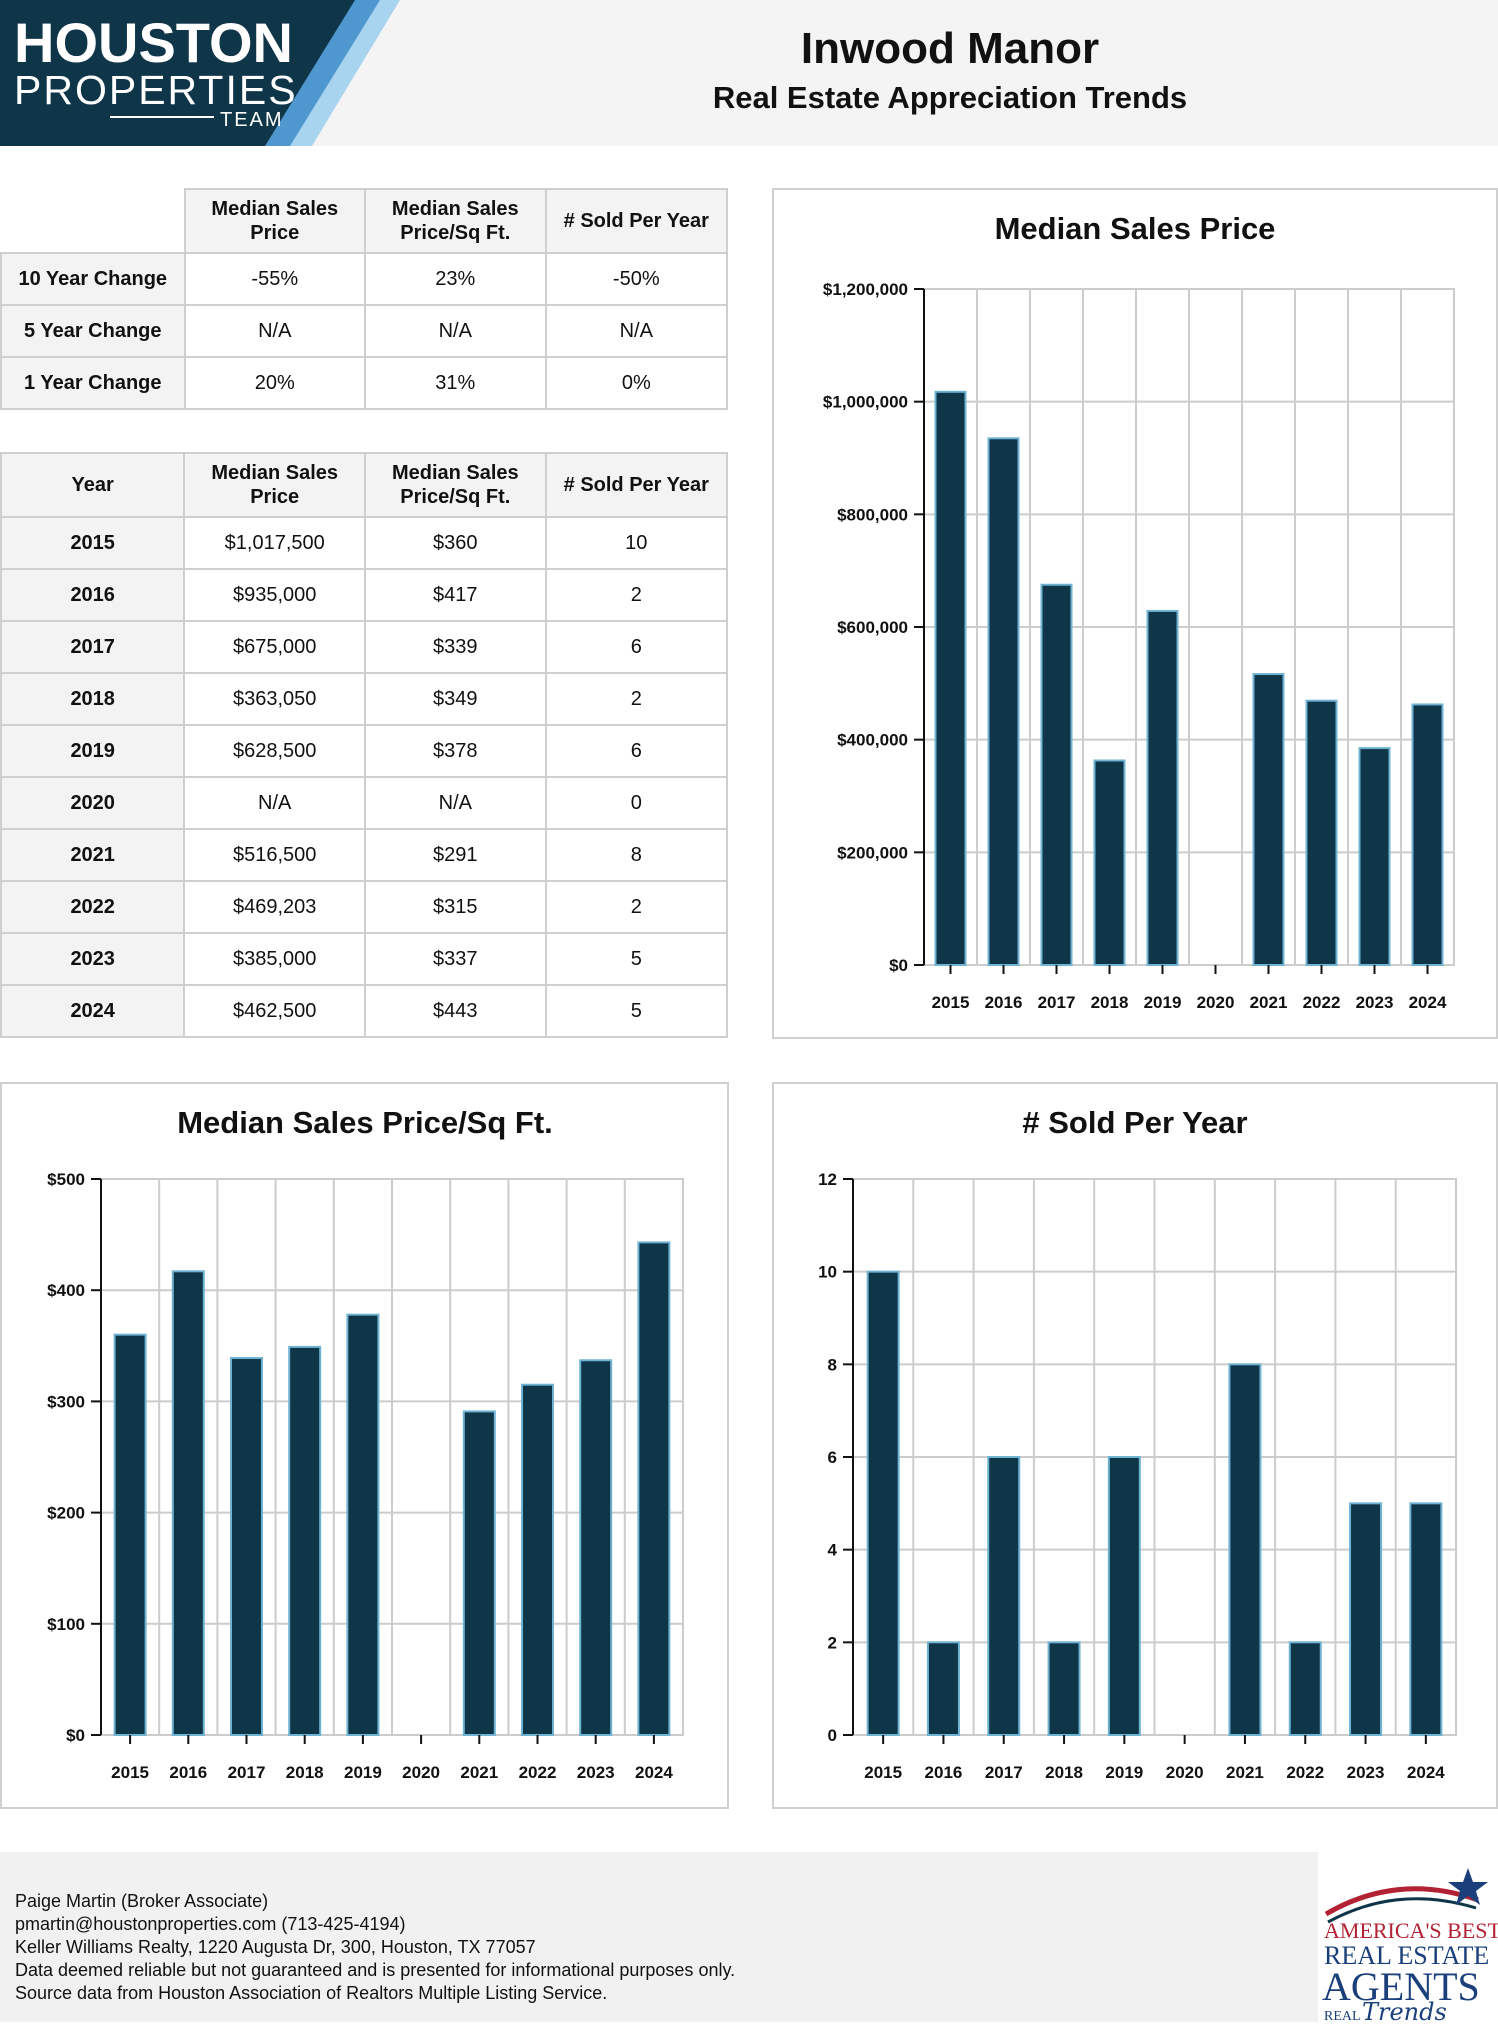 The width and height of the screenshot is (1498, 2027). I want to click on y-tick-label: 10, so click(827, 1272).